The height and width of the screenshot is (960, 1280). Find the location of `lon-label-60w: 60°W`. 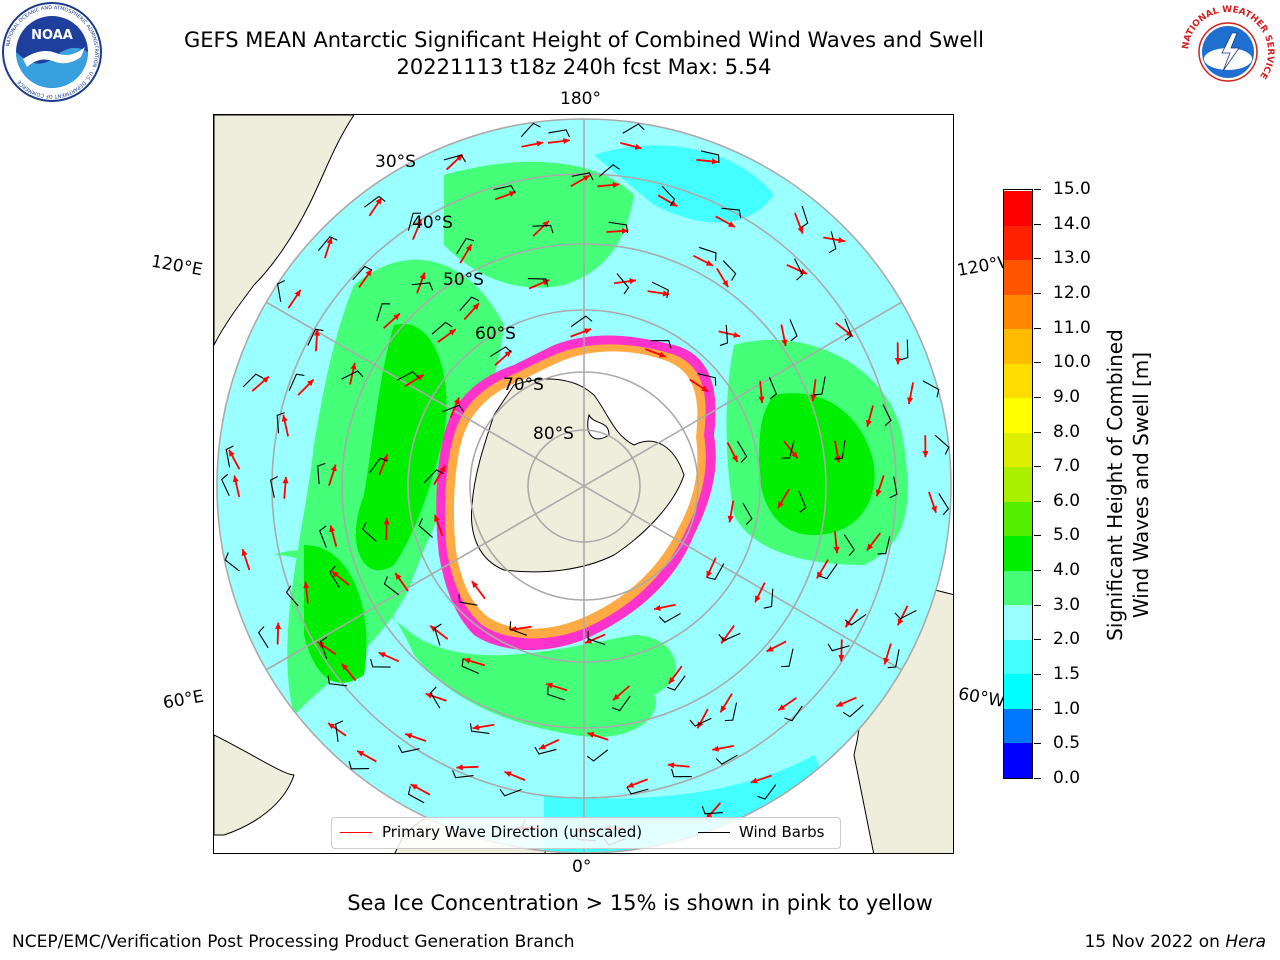

lon-label-60w: 60°W is located at coordinates (981, 698).